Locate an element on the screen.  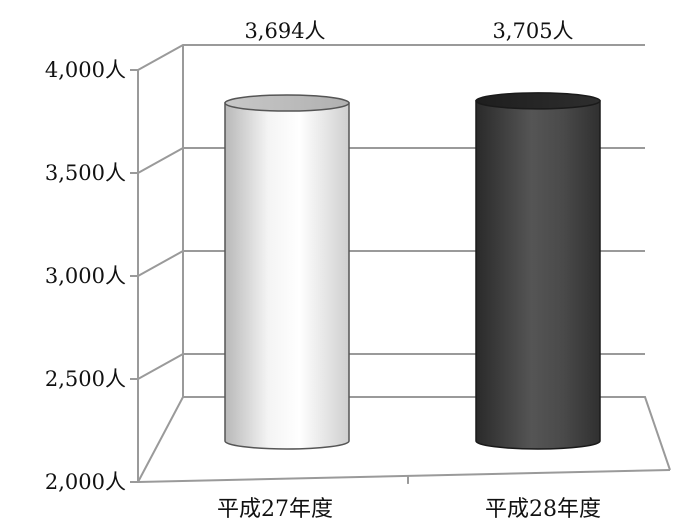
x-axis-line is located at coordinates (404, 476).